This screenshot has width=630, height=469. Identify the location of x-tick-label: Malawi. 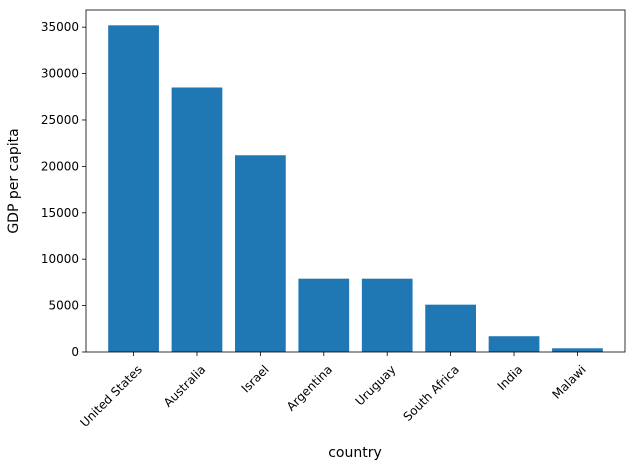
(569, 381).